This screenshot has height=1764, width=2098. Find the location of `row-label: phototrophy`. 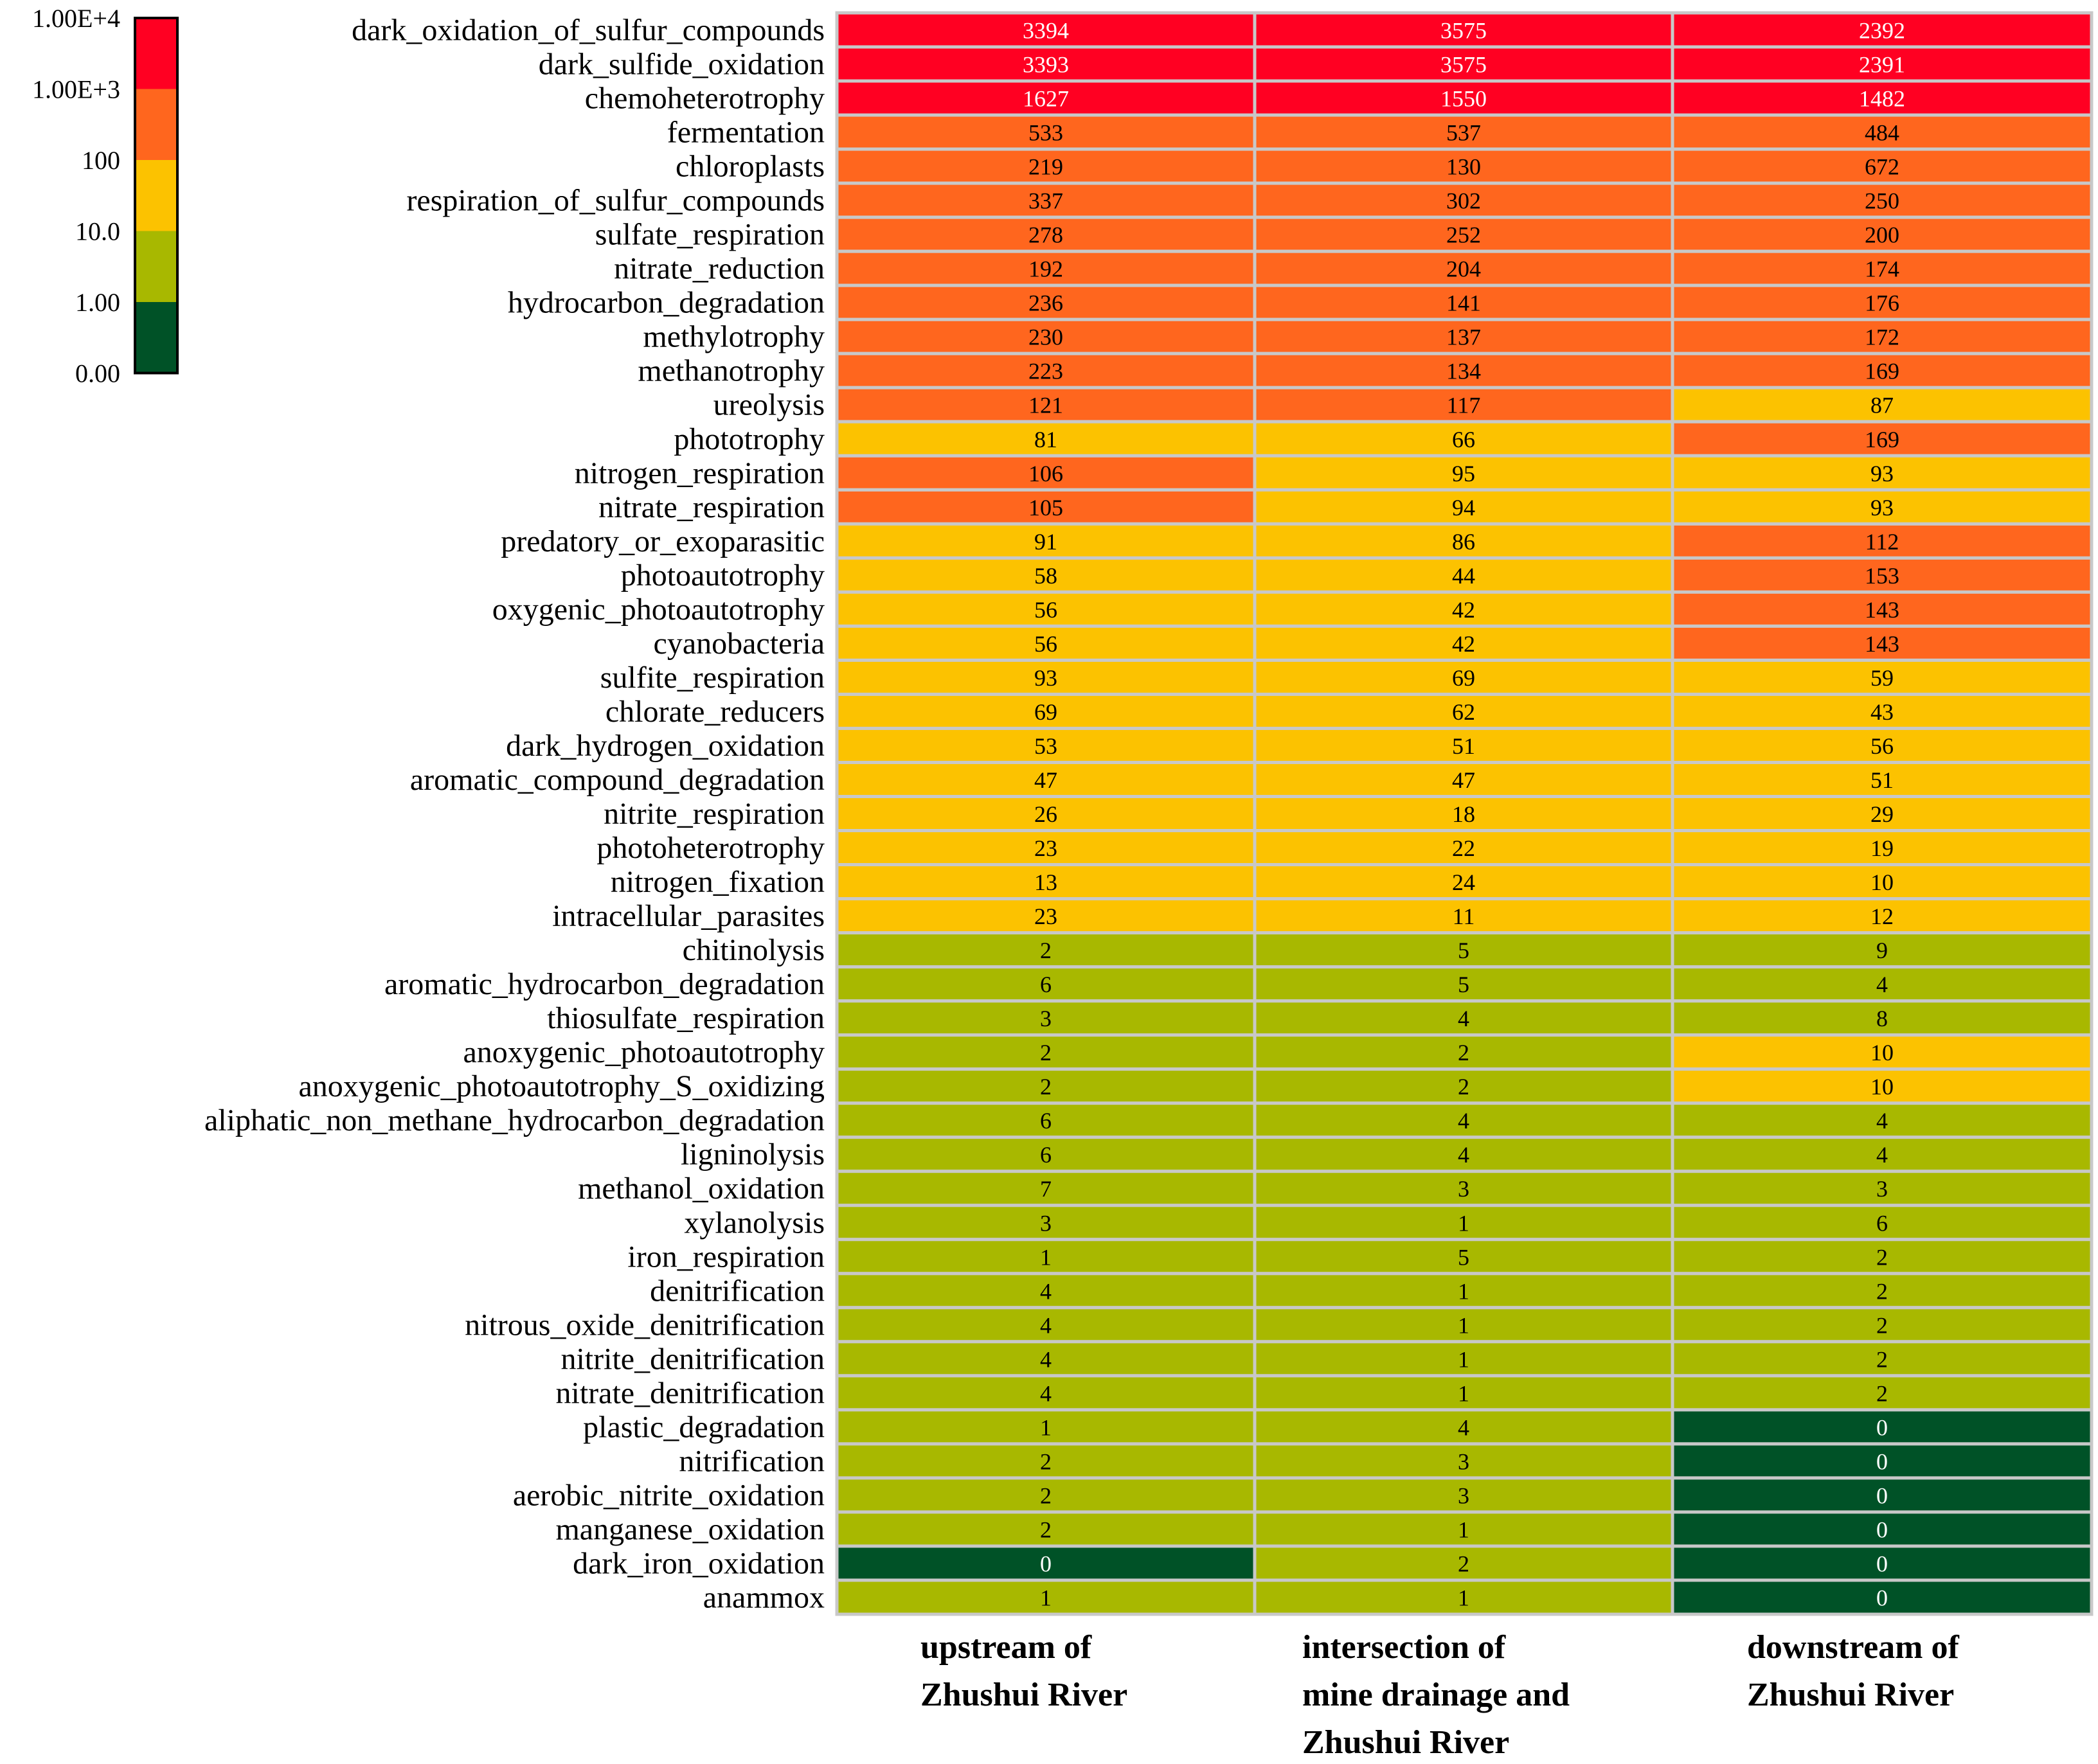

row-label: phototrophy is located at coordinates (750, 439).